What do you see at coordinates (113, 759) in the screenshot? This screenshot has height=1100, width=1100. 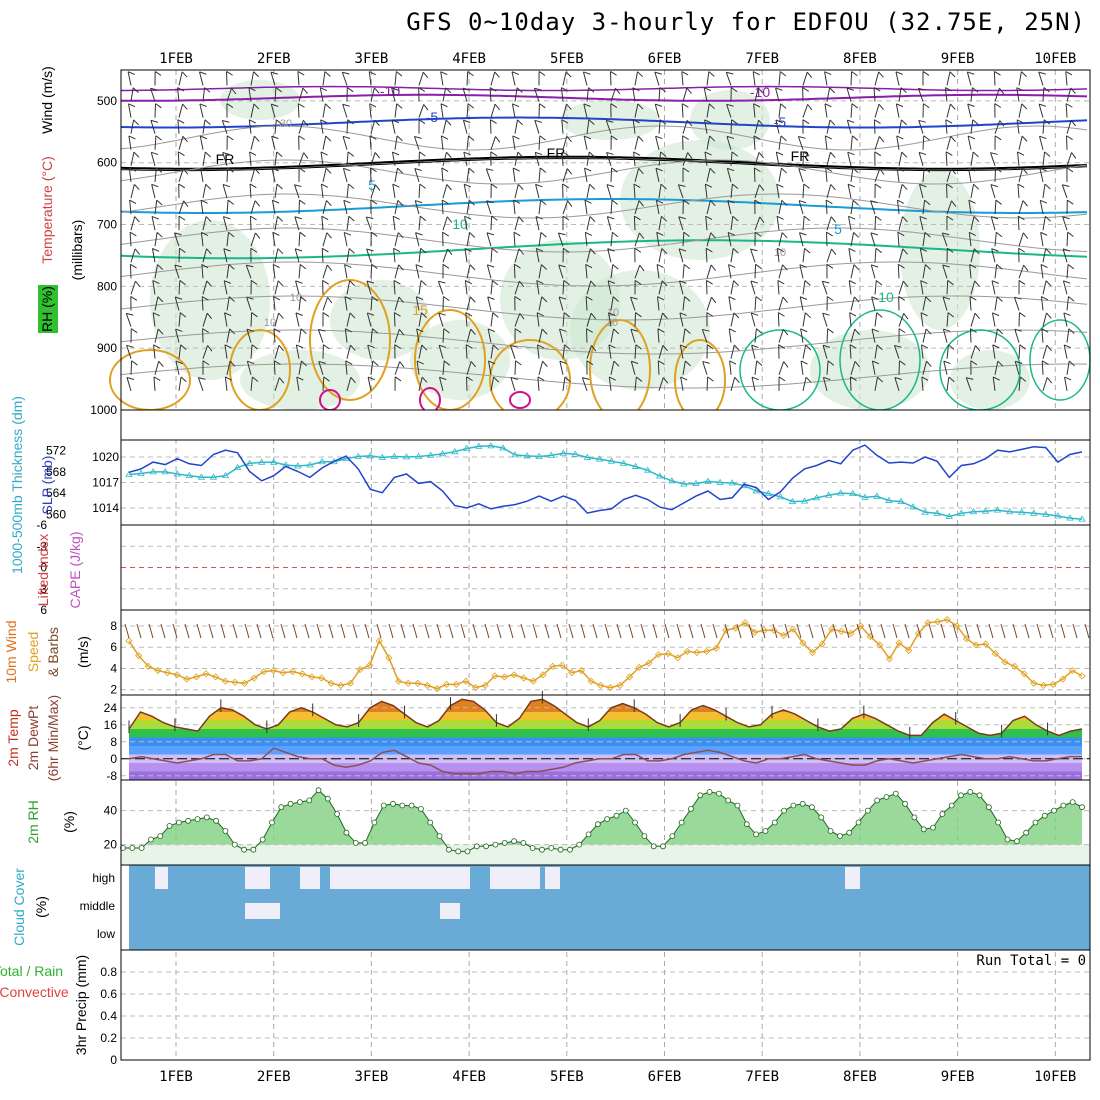 I see `temp-ytick: 0` at bounding box center [113, 759].